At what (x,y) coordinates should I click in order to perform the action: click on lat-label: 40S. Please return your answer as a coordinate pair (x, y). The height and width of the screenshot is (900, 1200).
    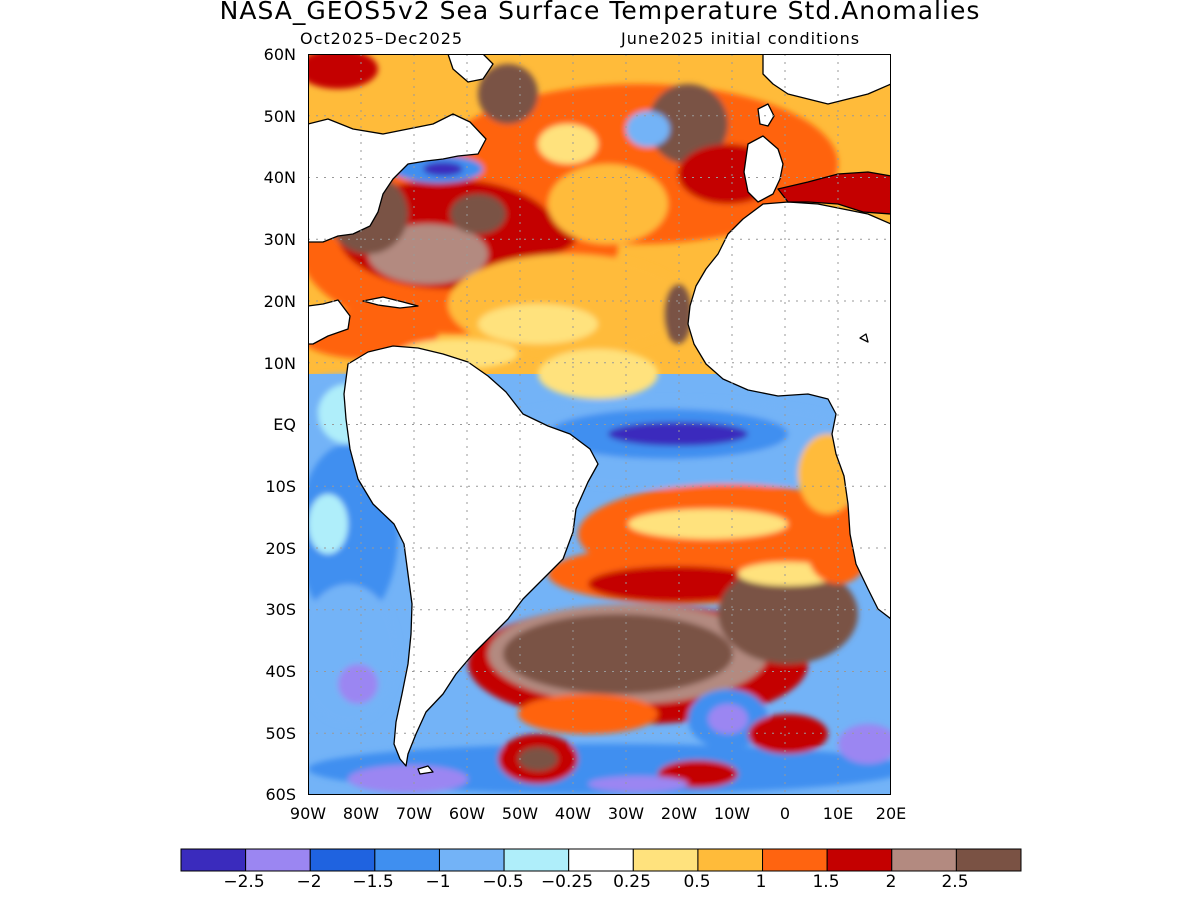
    Looking at the image, I should click on (280, 671).